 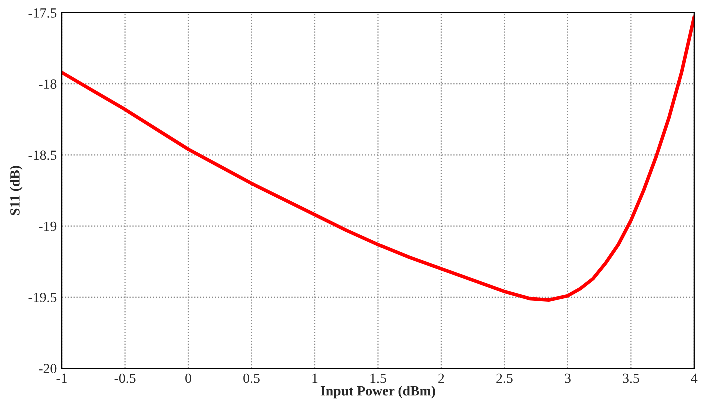 I want to click on x-tick-label: 0, so click(x=189, y=379).